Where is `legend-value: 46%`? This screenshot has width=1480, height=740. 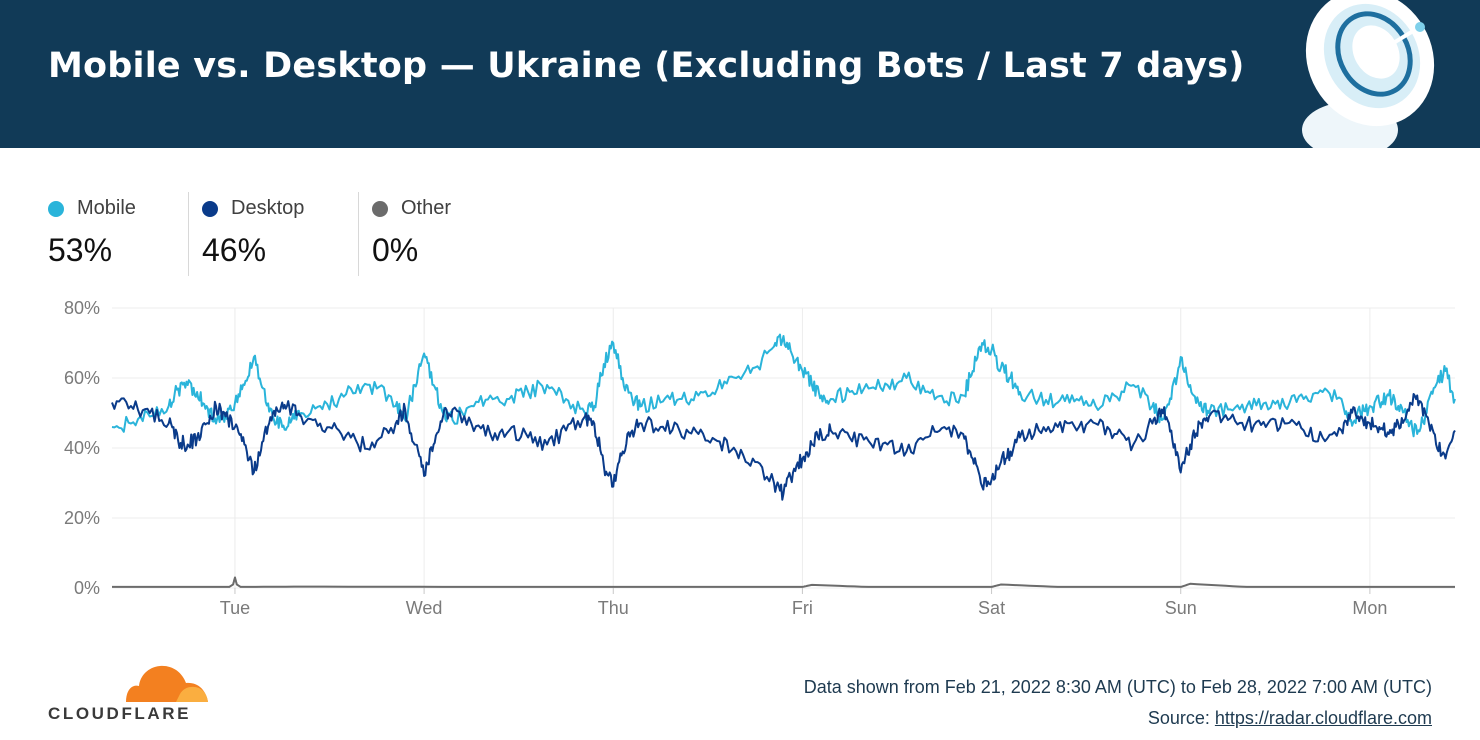 legend-value: 46% is located at coordinates (234, 250).